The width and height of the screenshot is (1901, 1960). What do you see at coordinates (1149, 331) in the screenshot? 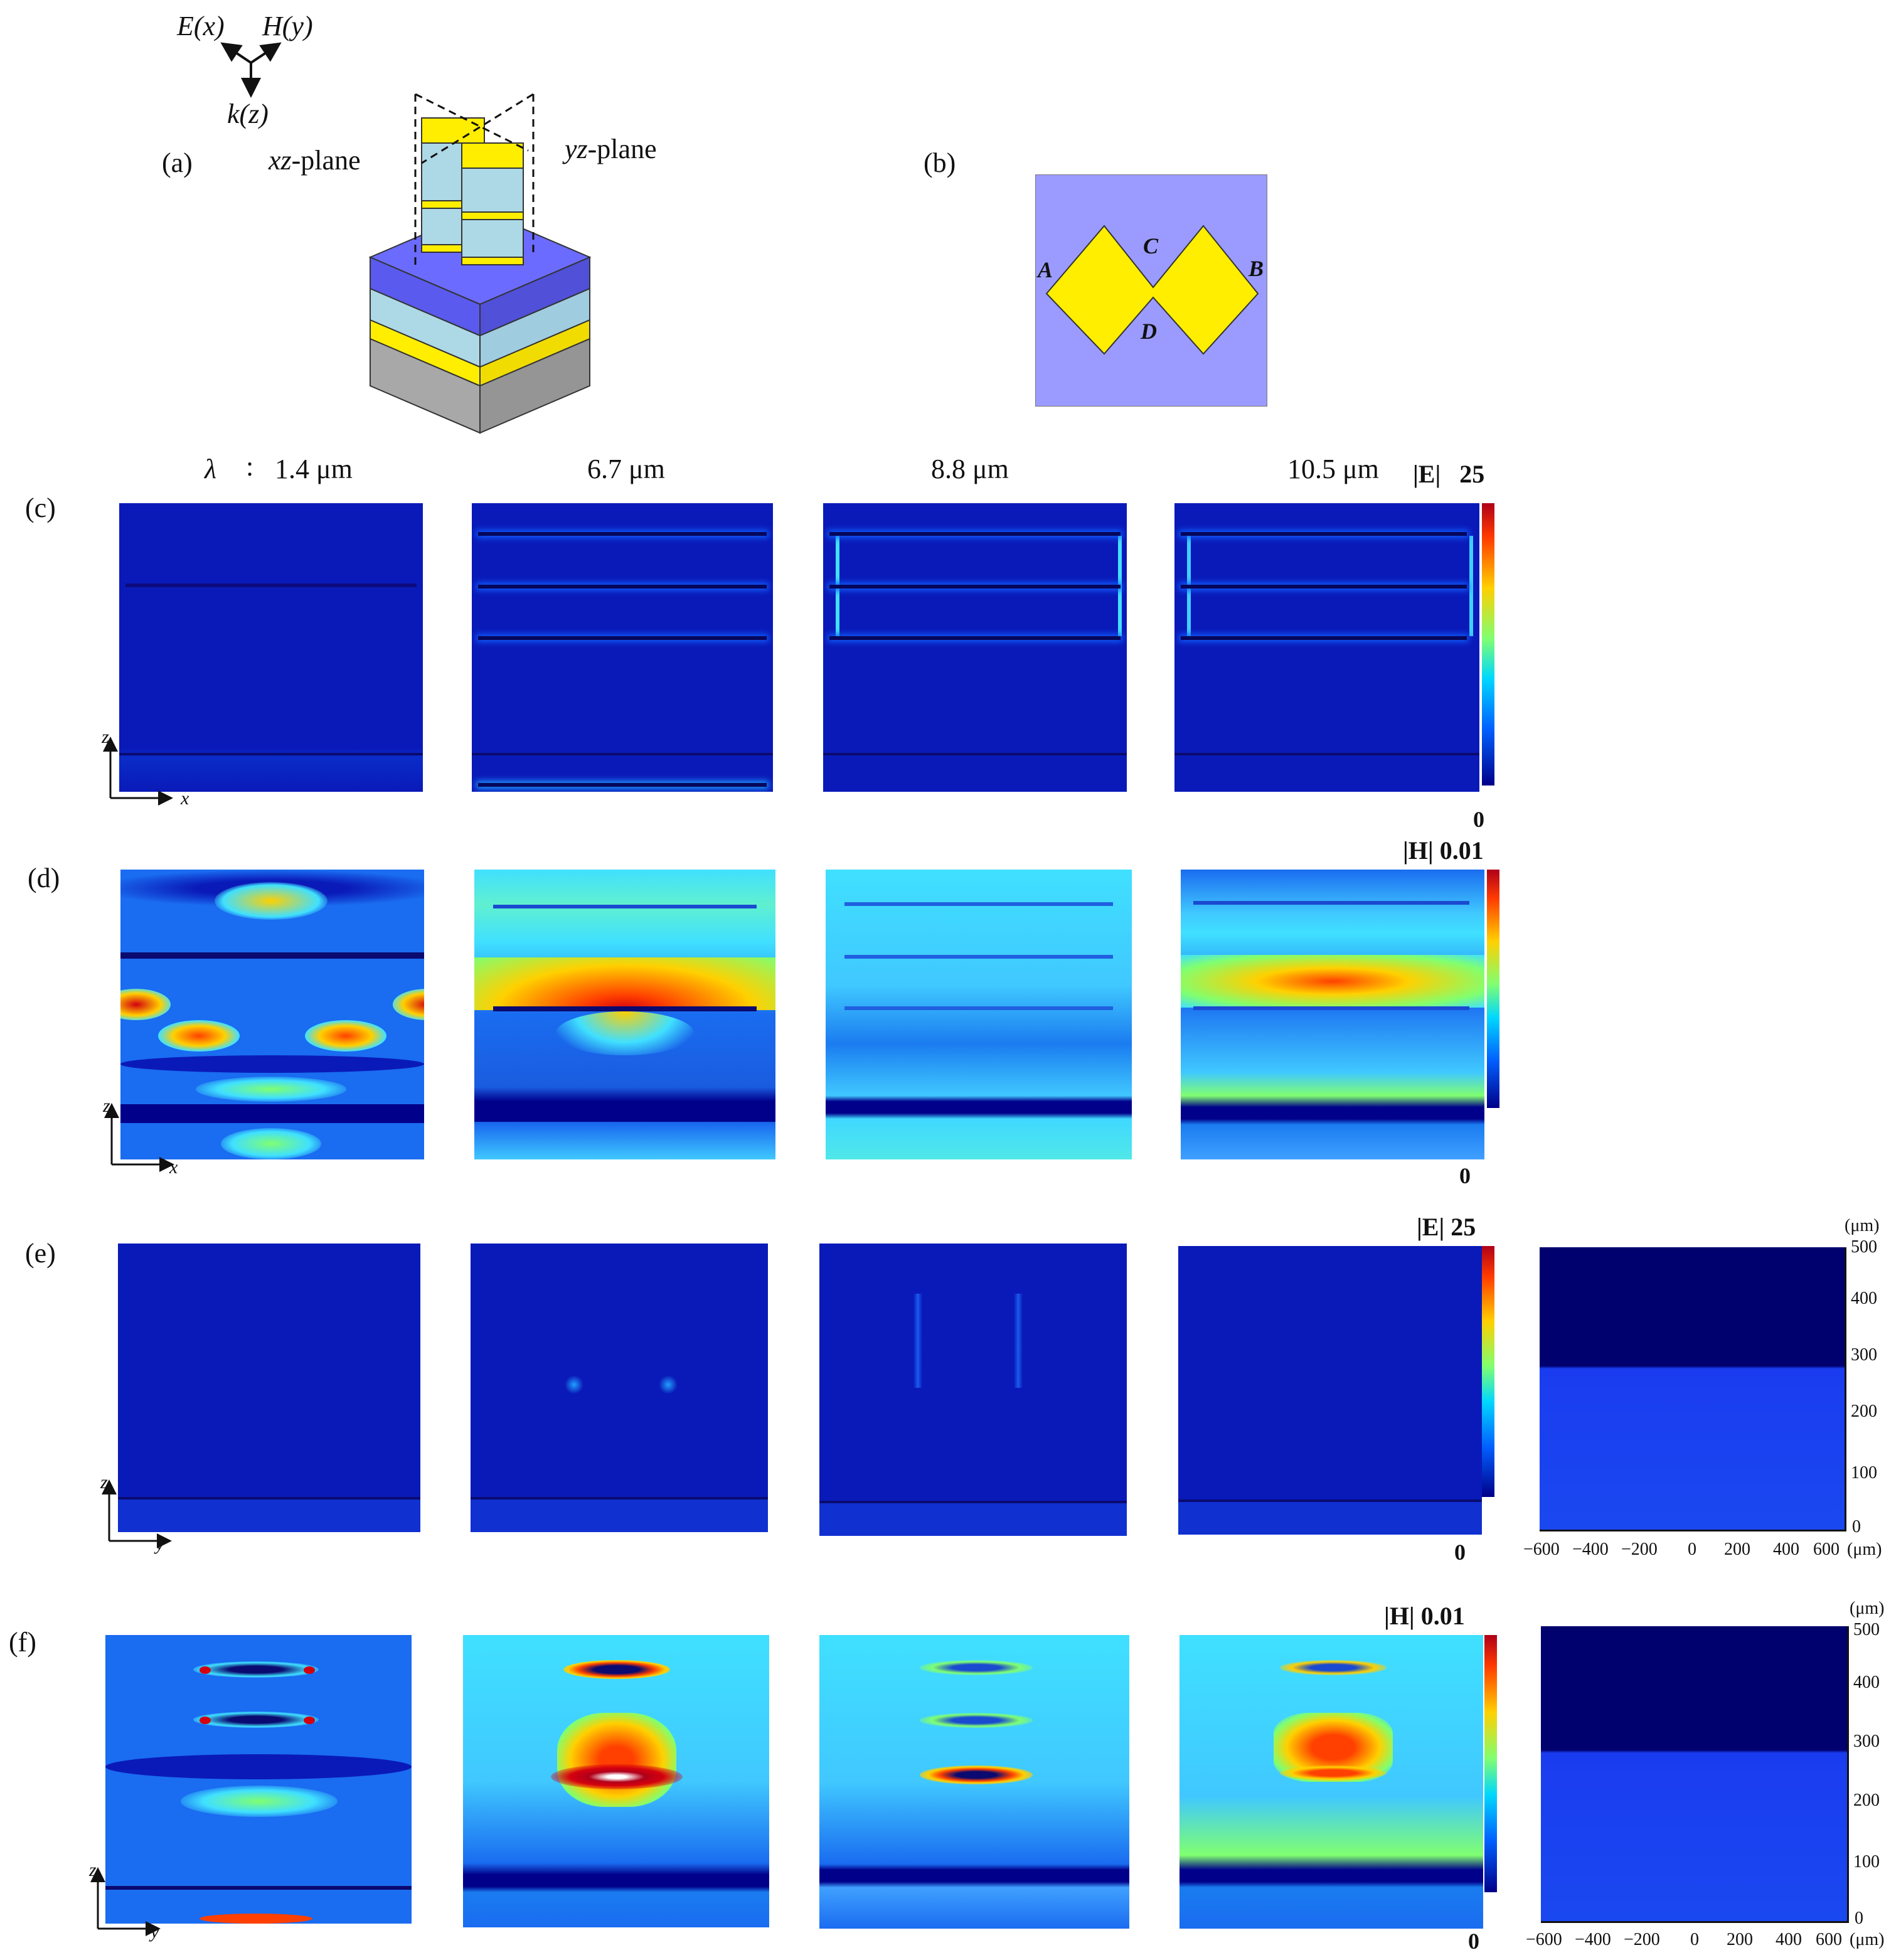
I see `point-d-label: D` at bounding box center [1149, 331].